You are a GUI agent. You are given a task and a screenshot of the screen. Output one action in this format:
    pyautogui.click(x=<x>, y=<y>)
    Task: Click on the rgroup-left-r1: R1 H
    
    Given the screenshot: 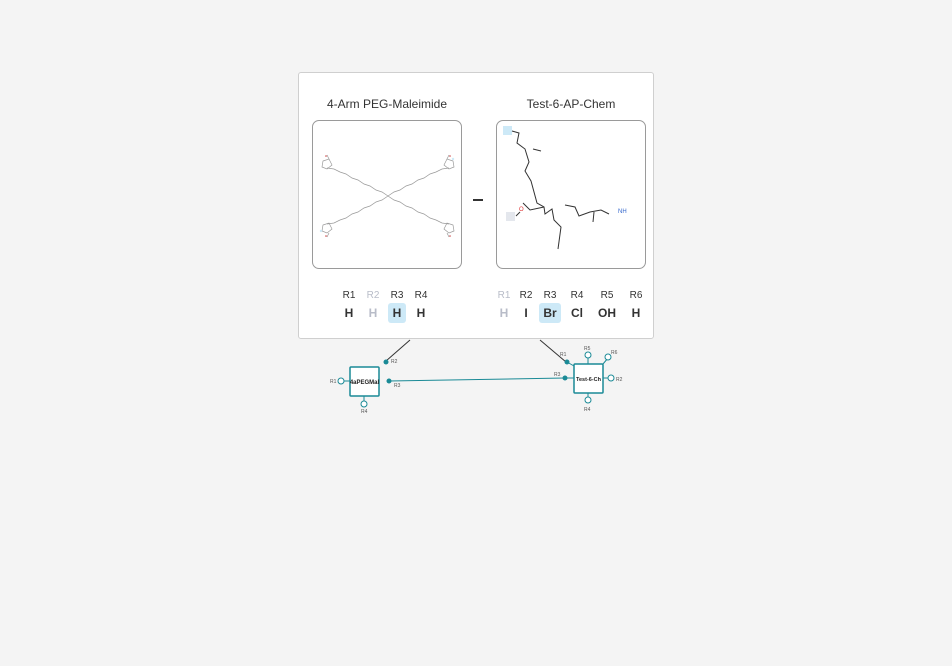 What is the action you would take?
    pyautogui.click(x=349, y=306)
    